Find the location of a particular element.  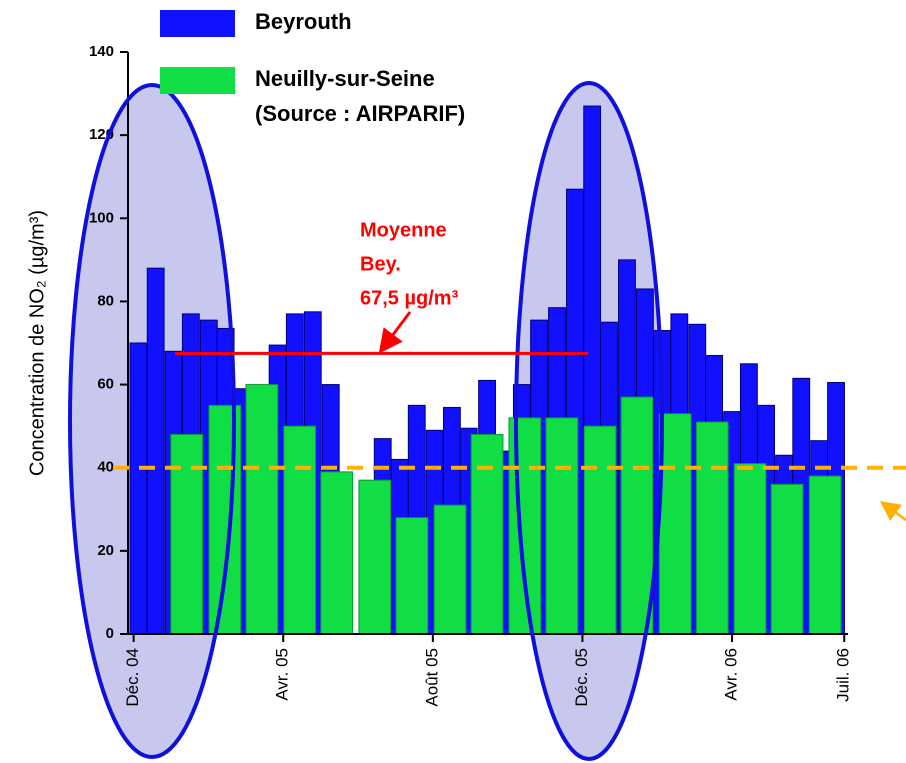

mean-label: Moyenne is located at coordinates (403, 230).